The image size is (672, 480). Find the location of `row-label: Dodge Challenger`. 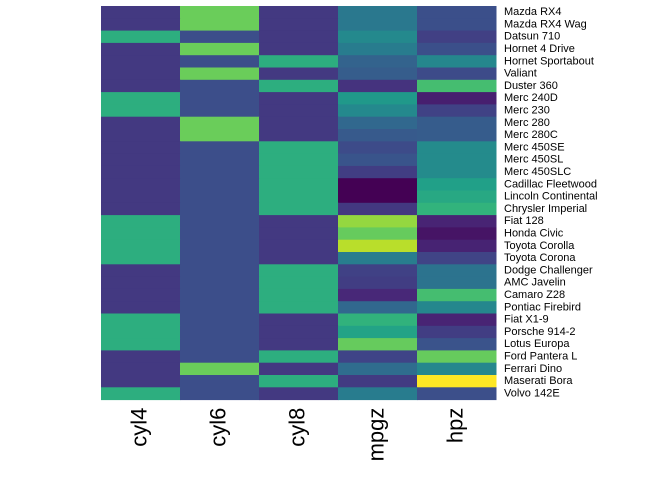

row-label: Dodge Challenger is located at coordinates (548, 270).